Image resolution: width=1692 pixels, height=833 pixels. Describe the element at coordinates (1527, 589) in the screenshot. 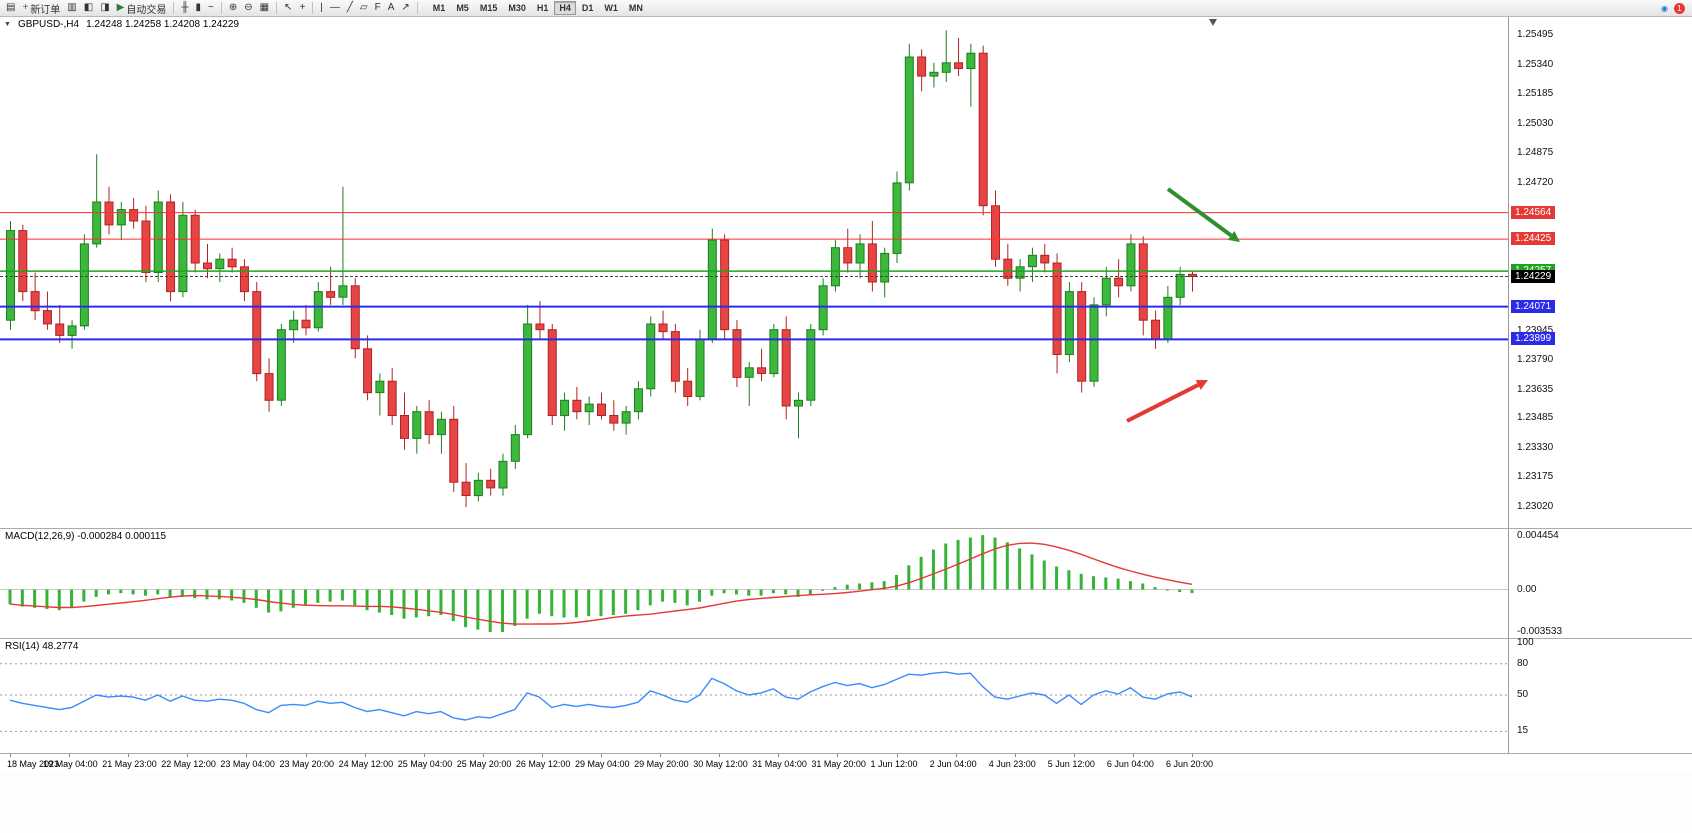

I see `macd-tick: 0.00` at that location.